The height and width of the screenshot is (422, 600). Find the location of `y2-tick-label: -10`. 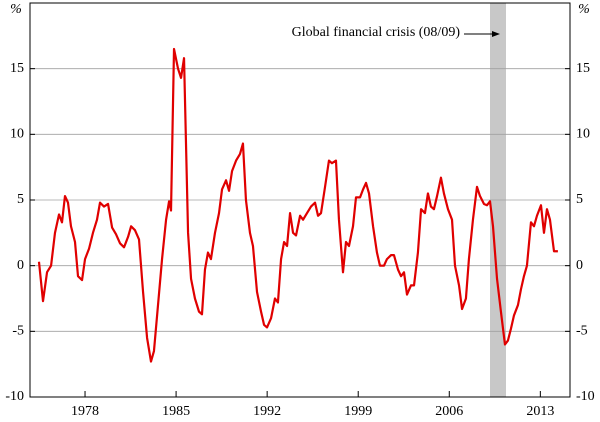

y2-tick-label: -10 is located at coordinates (585, 396).